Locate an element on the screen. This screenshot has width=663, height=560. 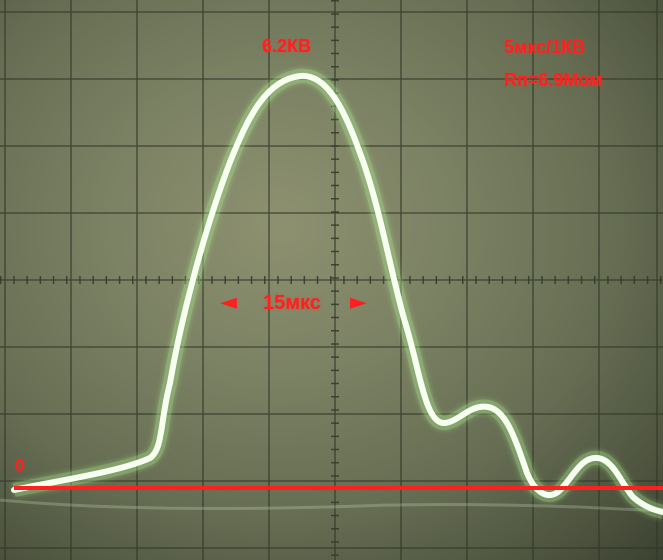
left-arrow-icon: ◄ is located at coordinates (228, 302).